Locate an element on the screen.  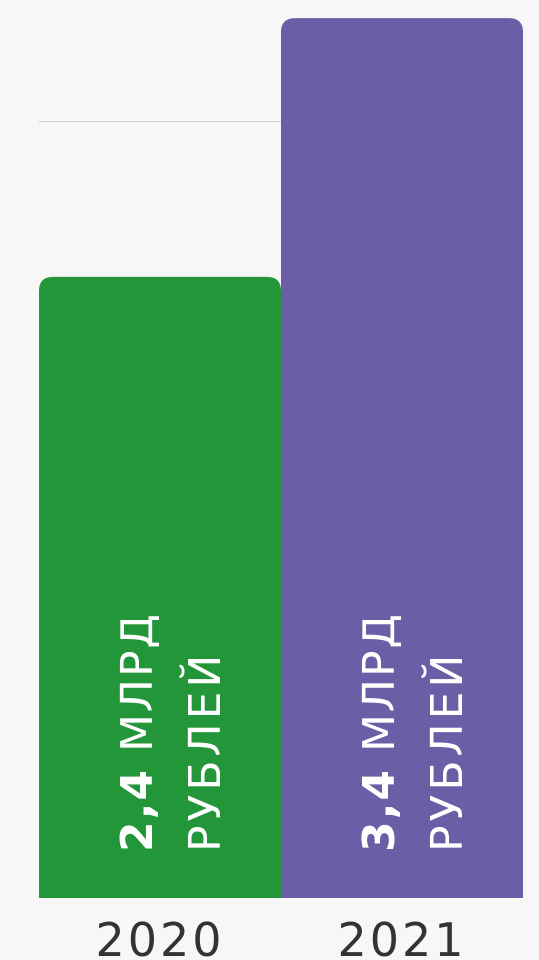
data-label-line1: 3,4 МЛРД is located at coordinates (379, 732).